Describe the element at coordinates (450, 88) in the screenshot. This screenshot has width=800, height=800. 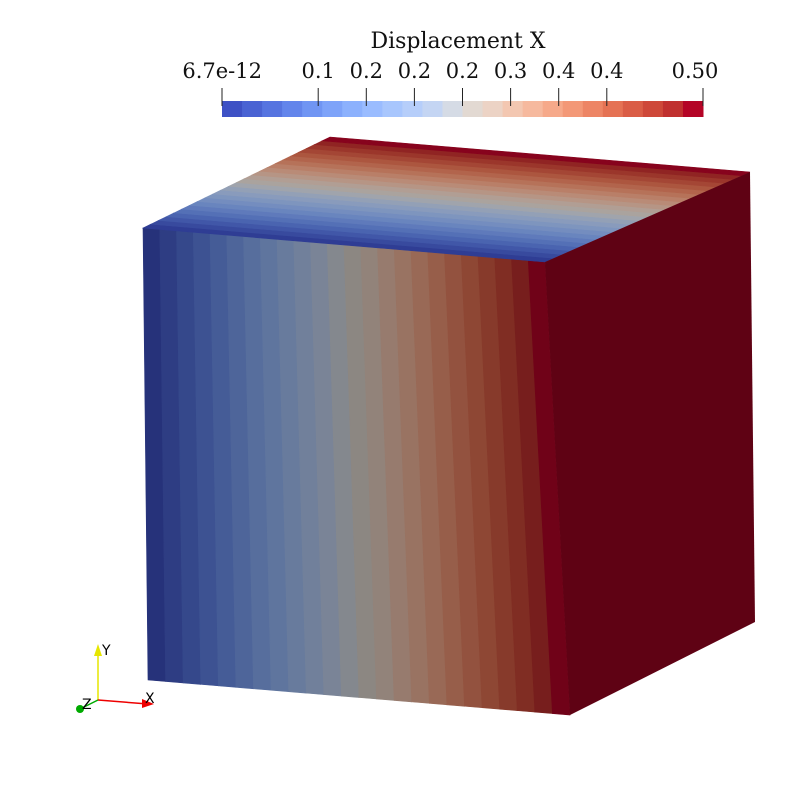
I see `colorbar: 6.7e-12 0.1 0.2 0.2 0.2 0.3 0.4 0.4 0.50` at that location.